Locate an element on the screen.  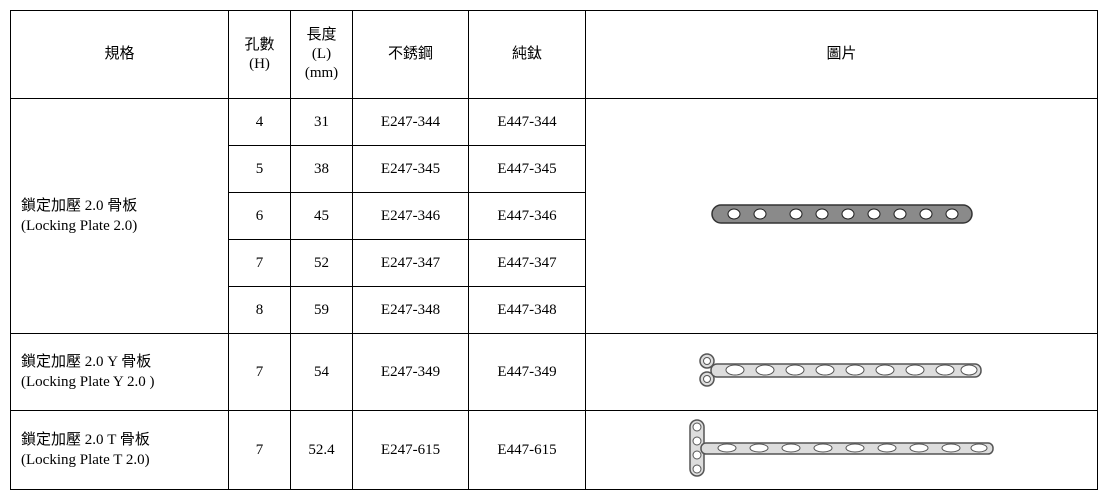
spec-text: (Locking Plate T 2.0) is located at coordinates (85, 460).